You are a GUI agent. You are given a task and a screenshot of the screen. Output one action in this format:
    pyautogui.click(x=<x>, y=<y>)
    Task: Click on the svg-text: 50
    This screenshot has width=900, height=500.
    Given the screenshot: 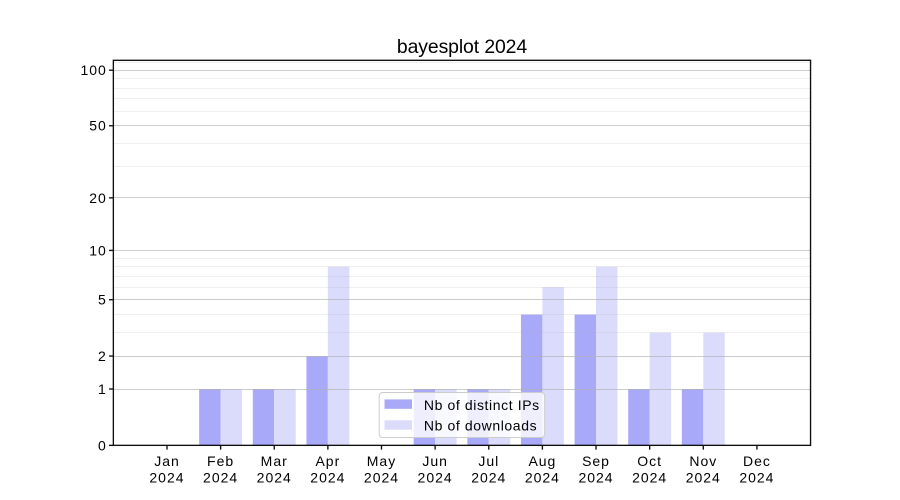 What is the action you would take?
    pyautogui.click(x=98, y=126)
    